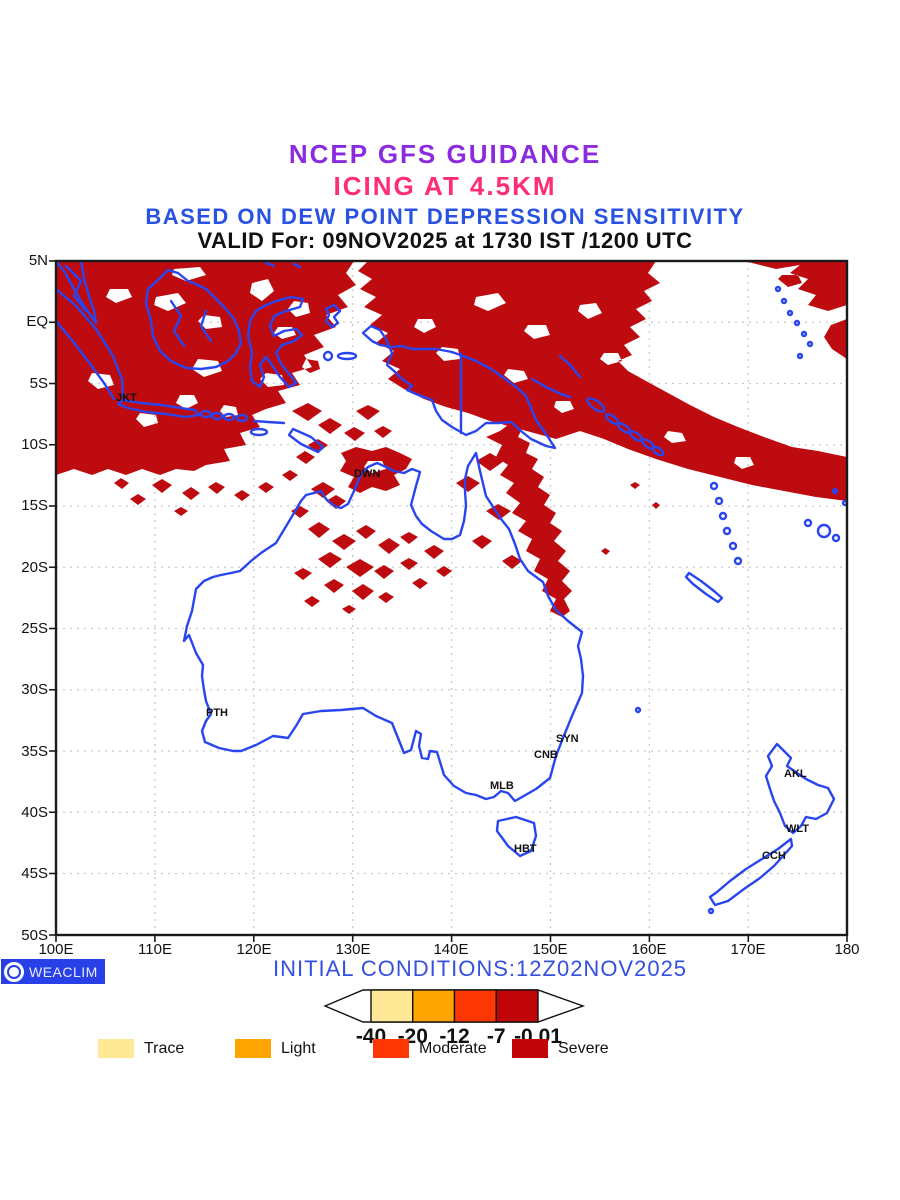 Image resolution: width=900 pixels, height=1200 pixels. I want to click on weaclim-logo: WEACLIM, so click(53, 971).